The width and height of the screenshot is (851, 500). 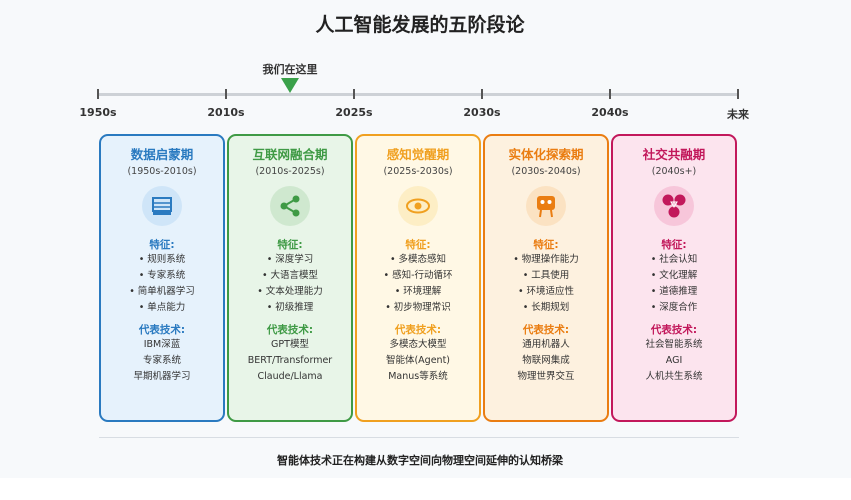 I want to click on timeline-label: 2010s, so click(x=226, y=112).